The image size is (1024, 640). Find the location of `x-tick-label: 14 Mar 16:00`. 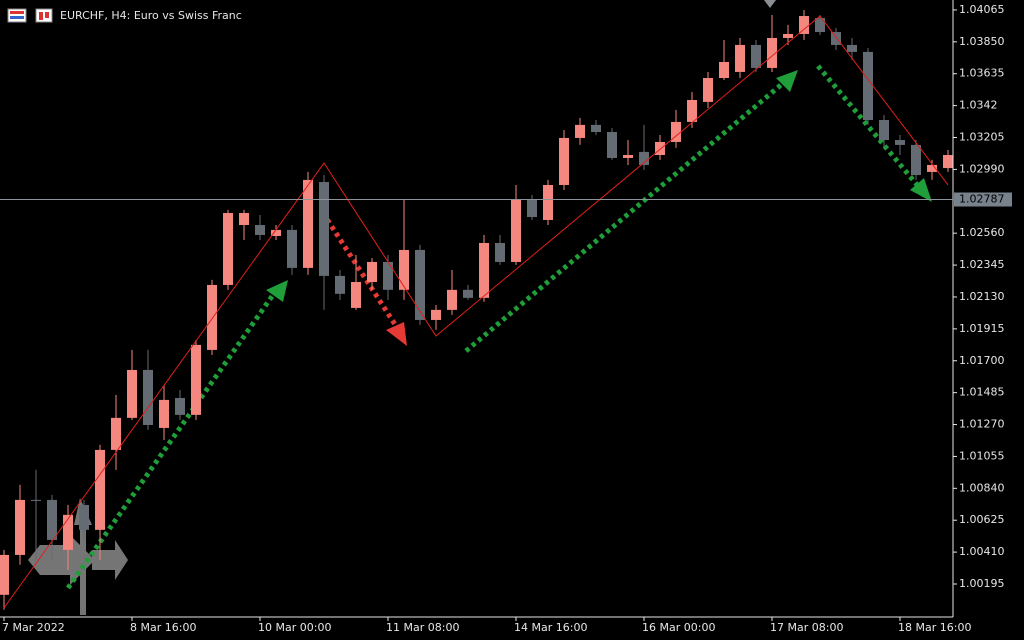

x-tick-label: 14 Mar 16:00 is located at coordinates (550, 627).